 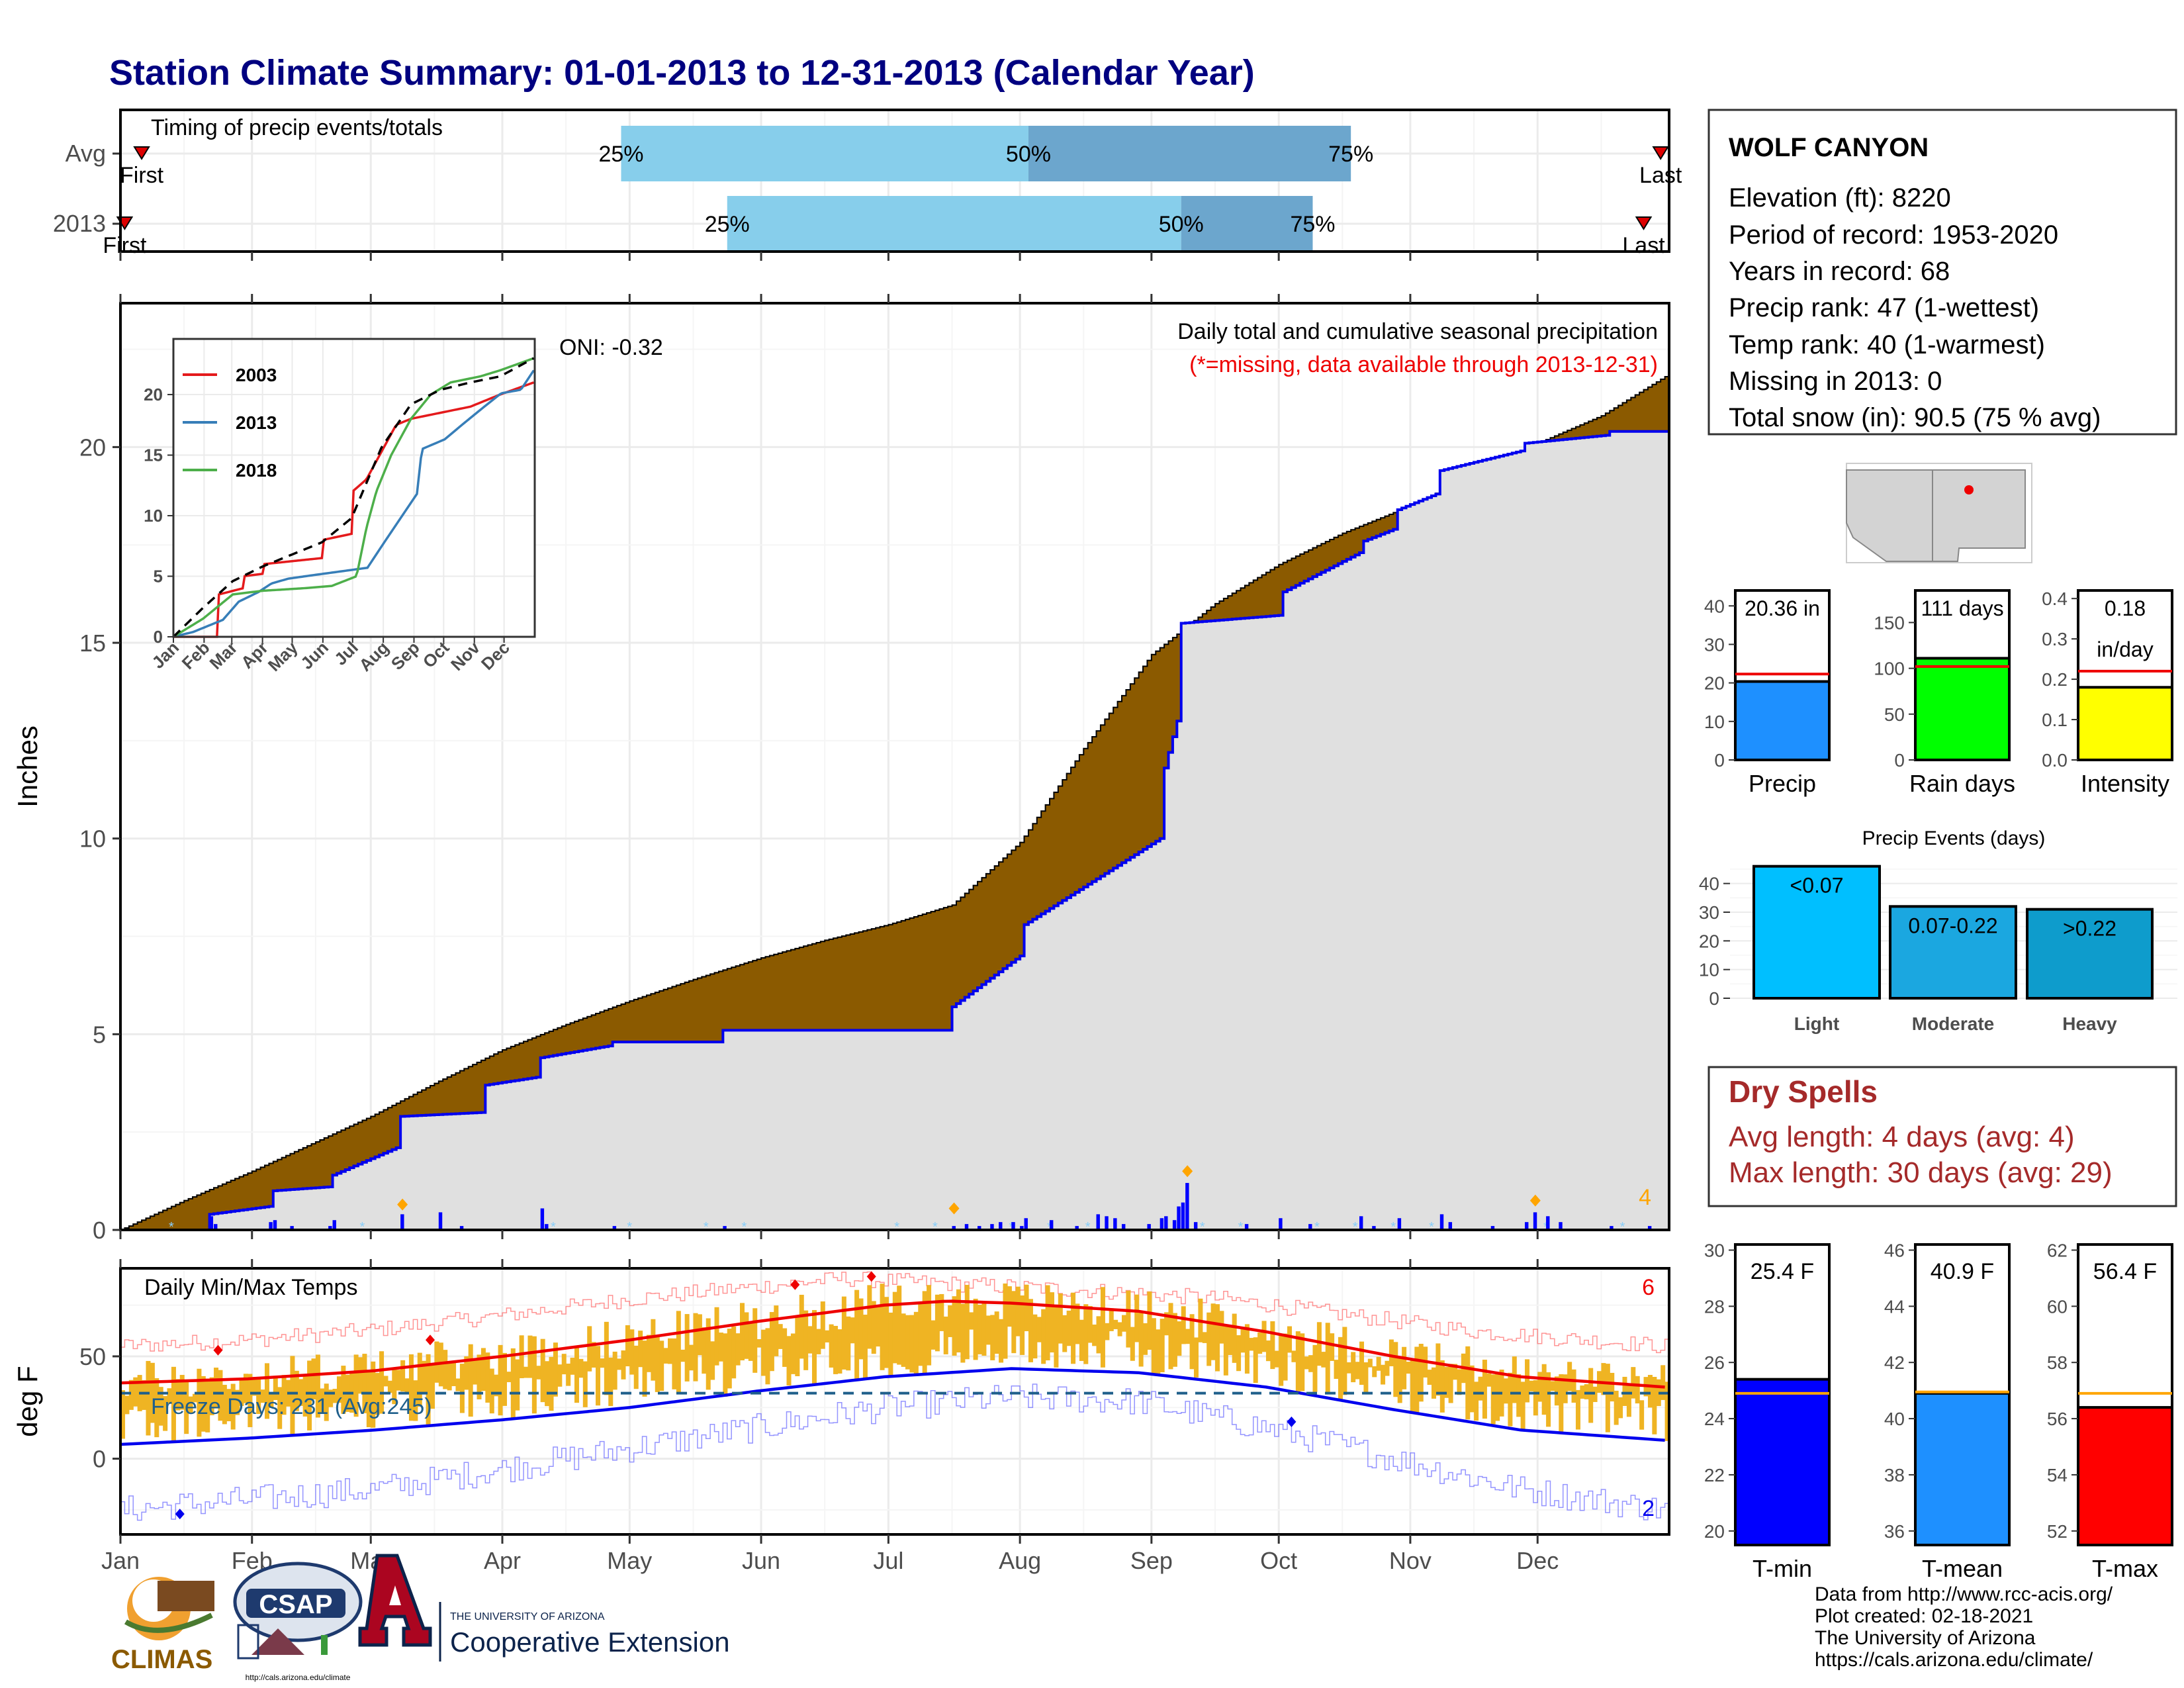 What do you see at coordinates (1278, 1560) in the screenshot?
I see `month-tick-label: Oct` at bounding box center [1278, 1560].